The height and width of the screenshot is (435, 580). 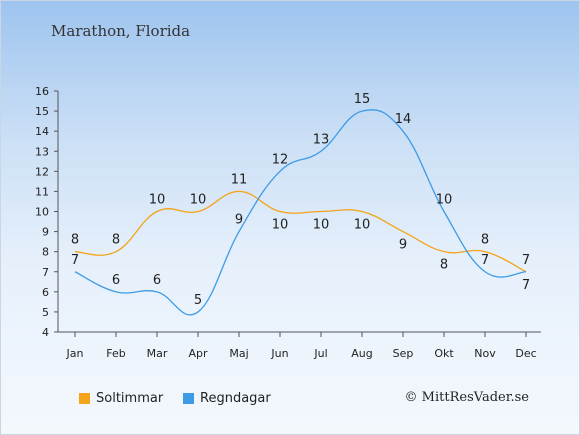 What do you see at coordinates (42, 191) in the screenshot?
I see `y-tick-label: 11` at bounding box center [42, 191].